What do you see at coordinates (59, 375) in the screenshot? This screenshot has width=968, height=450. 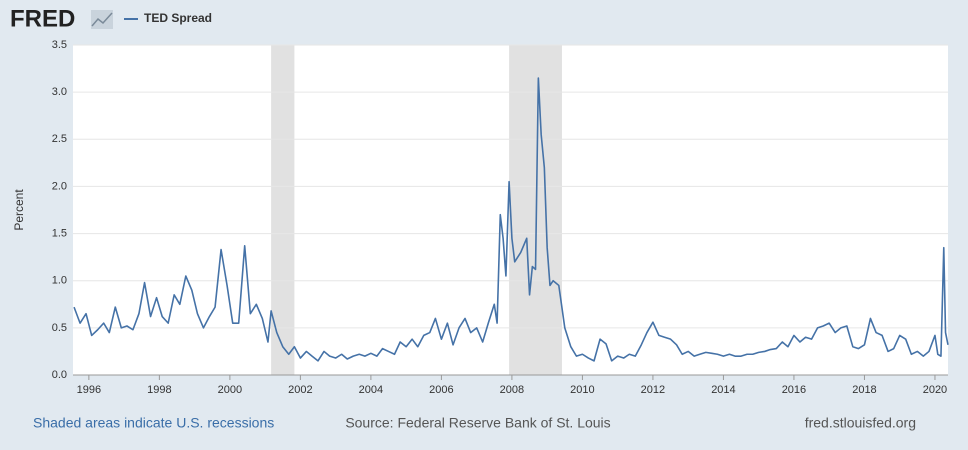 I see `y-tick-label: 0.0` at bounding box center [59, 375].